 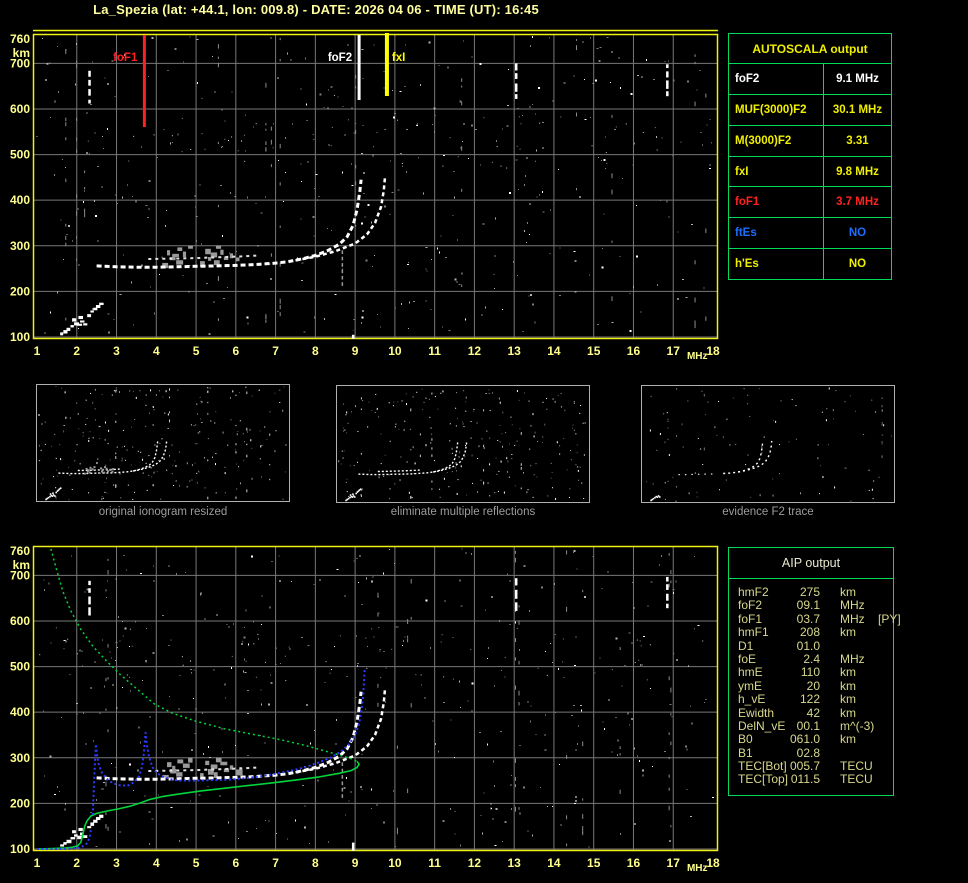 I want to click on param-label: foE, so click(x=747, y=658).